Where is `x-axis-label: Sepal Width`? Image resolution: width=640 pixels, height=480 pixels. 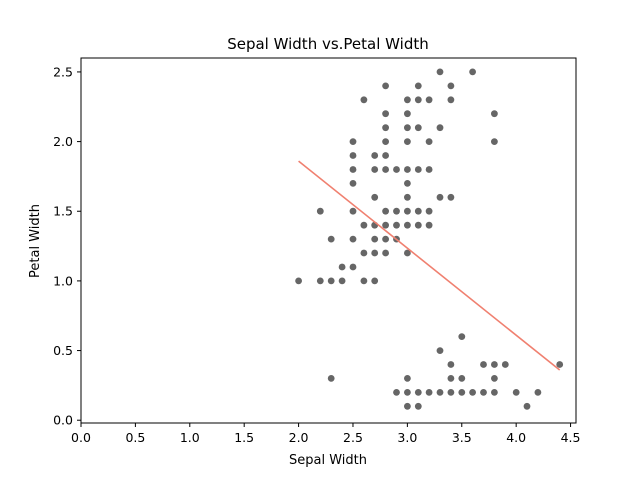
x-axis-label: Sepal Width is located at coordinates (328, 460).